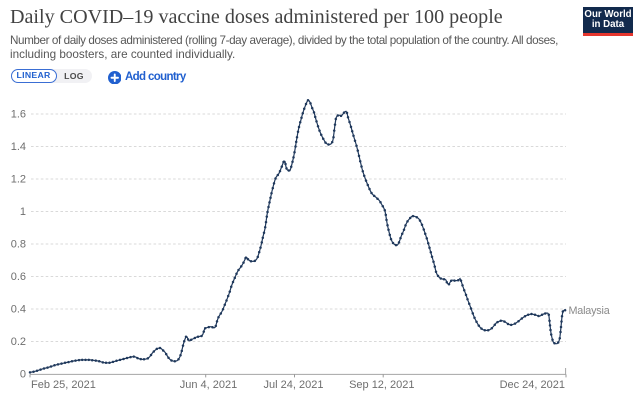 This screenshot has width=639, height=404. Describe the element at coordinates (18, 277) in the screenshot. I see `svg-text: 0.6` at that location.